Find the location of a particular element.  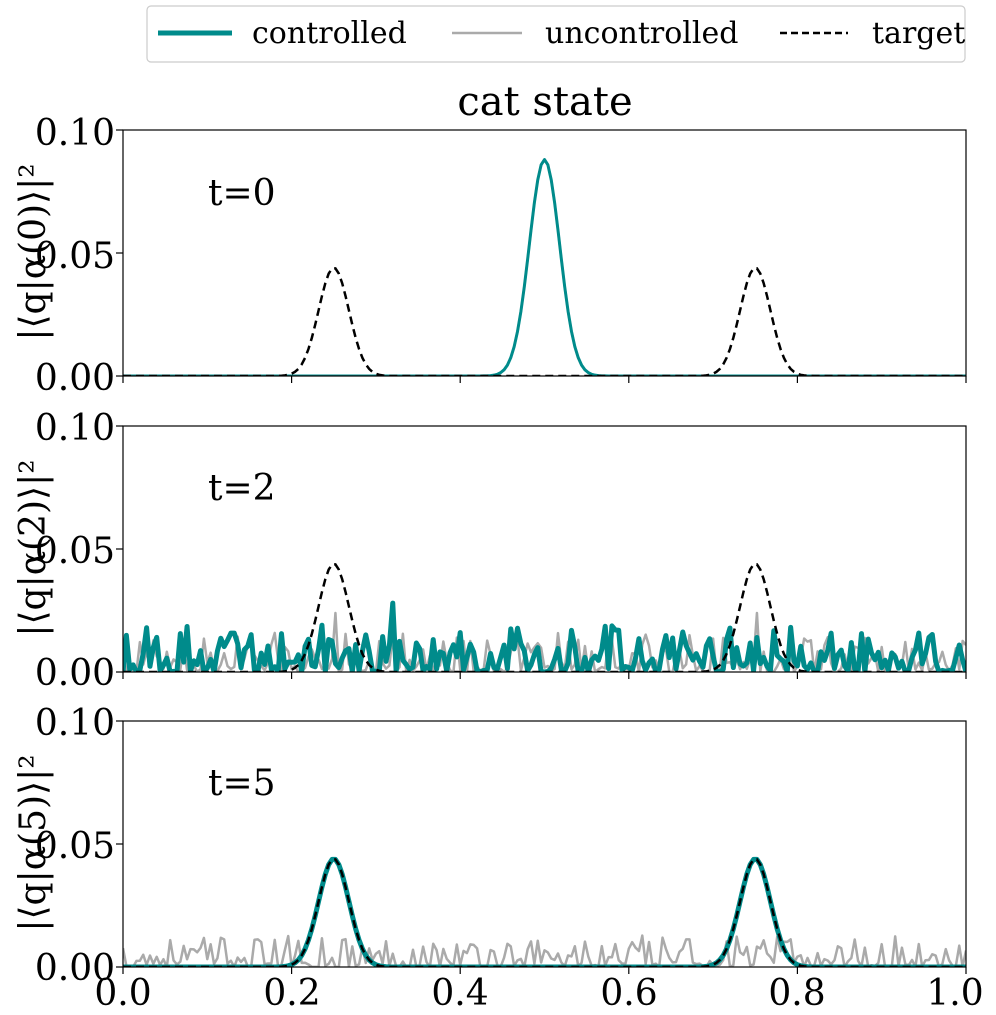

xtick-1: 0.2 is located at coordinates (291, 993).